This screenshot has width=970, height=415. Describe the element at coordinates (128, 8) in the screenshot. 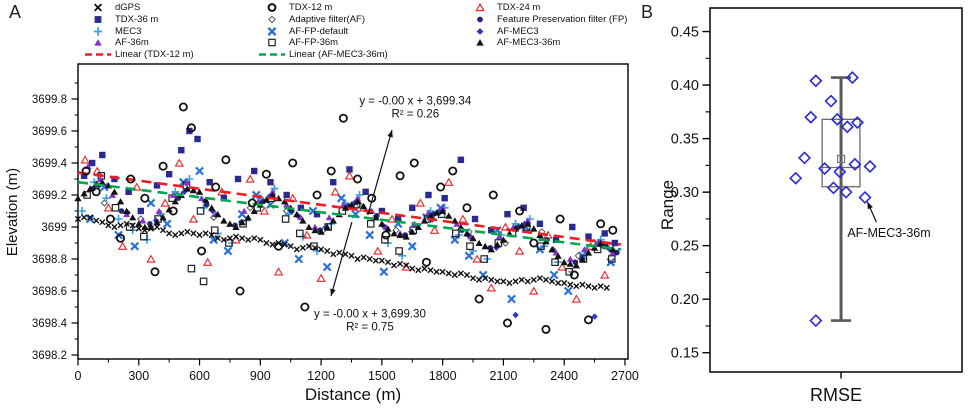

I see `legend-label: dGPS` at that location.